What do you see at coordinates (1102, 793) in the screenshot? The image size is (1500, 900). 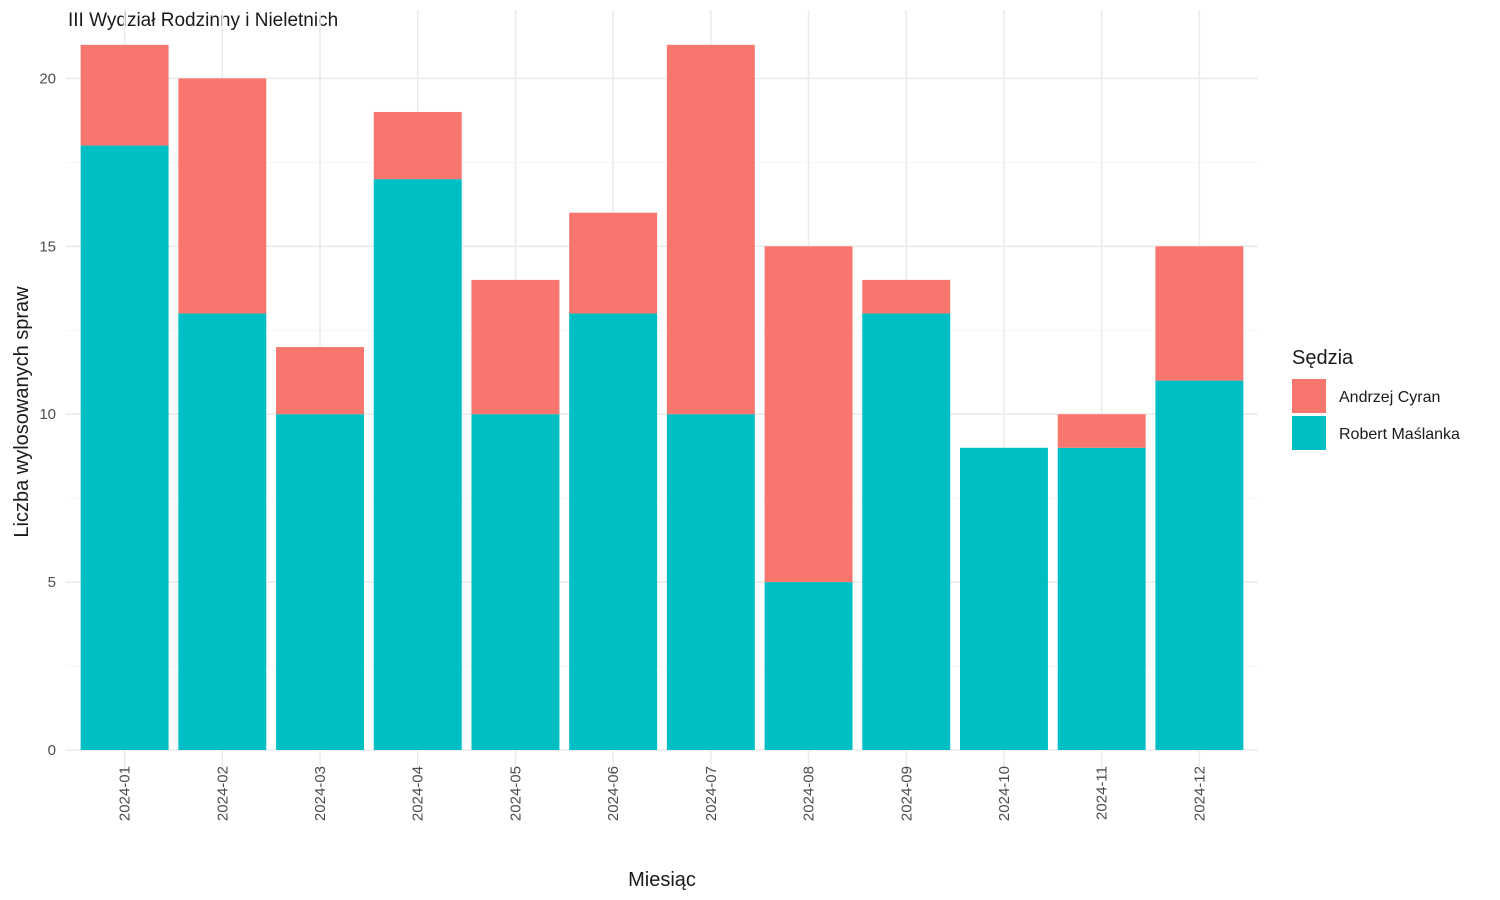 I see `x-tick-label: 2024-11` at bounding box center [1102, 793].